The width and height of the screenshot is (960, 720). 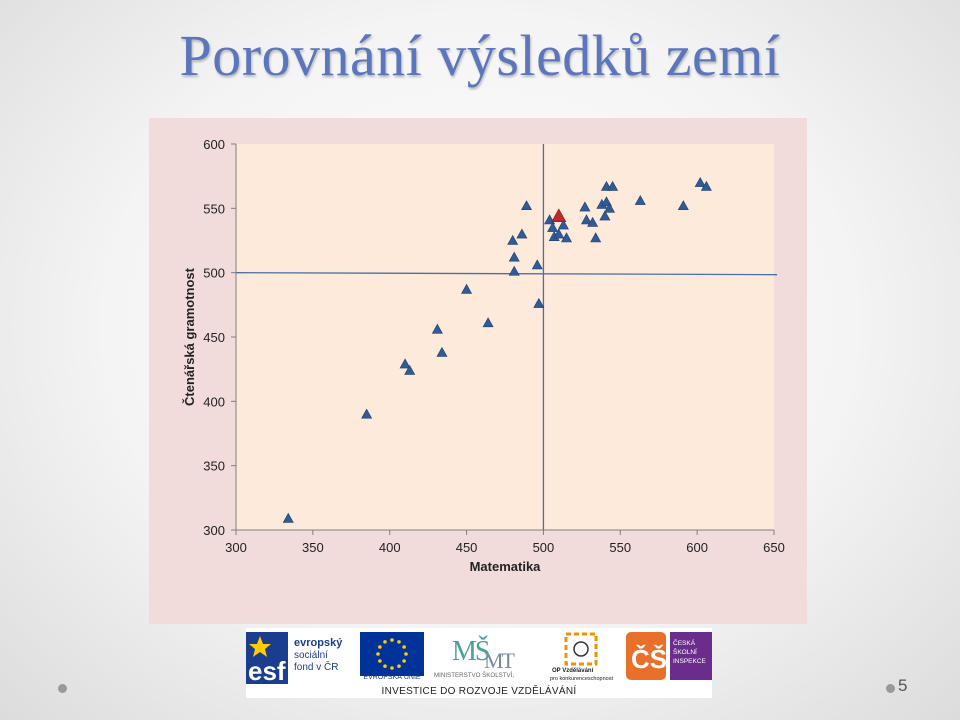 What do you see at coordinates (684, 642) in the screenshot?
I see `svg-text: ČESKÁ` at bounding box center [684, 642].